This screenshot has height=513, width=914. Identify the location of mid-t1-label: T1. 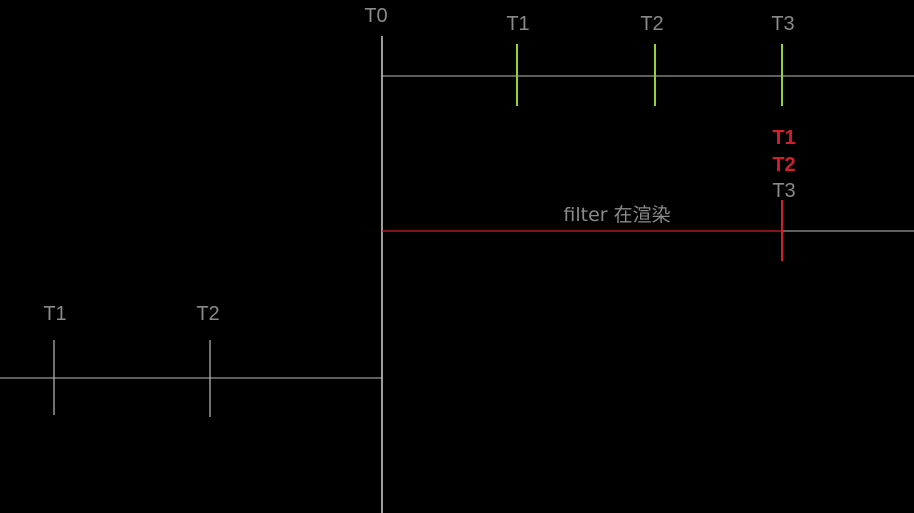
(783, 138).